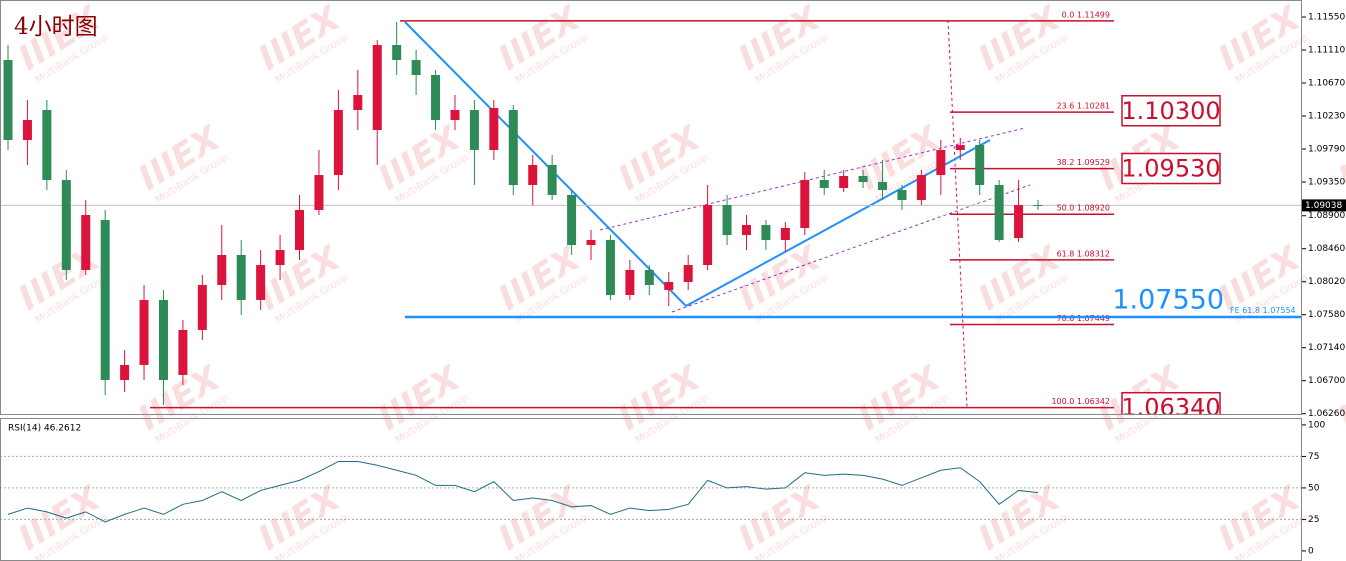  I want to click on fe-label: FE 61.8 1.07554, so click(1263, 310).